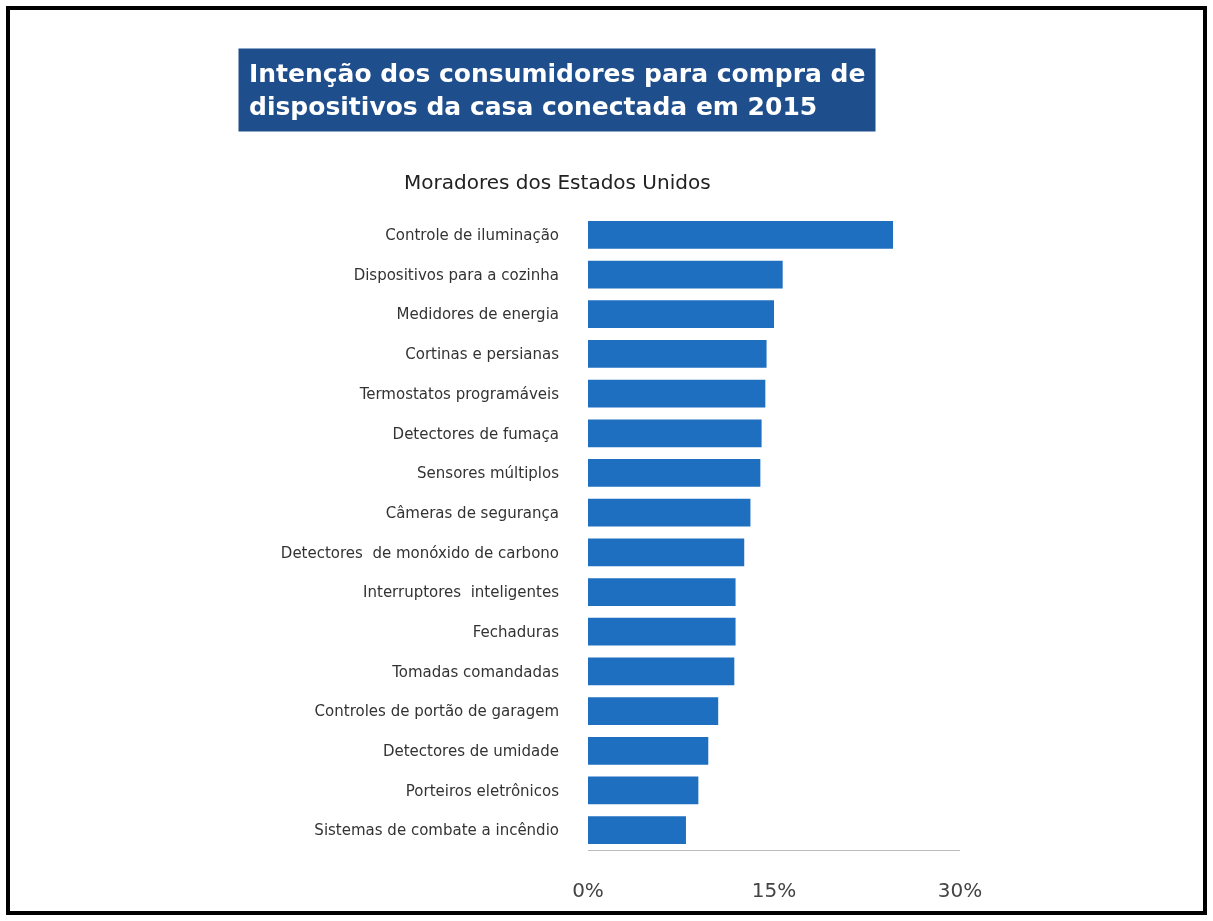 This screenshot has width=1213, height=921. I want to click on y-tick-label: Detectores de monóxido de carbono, so click(419, 552).